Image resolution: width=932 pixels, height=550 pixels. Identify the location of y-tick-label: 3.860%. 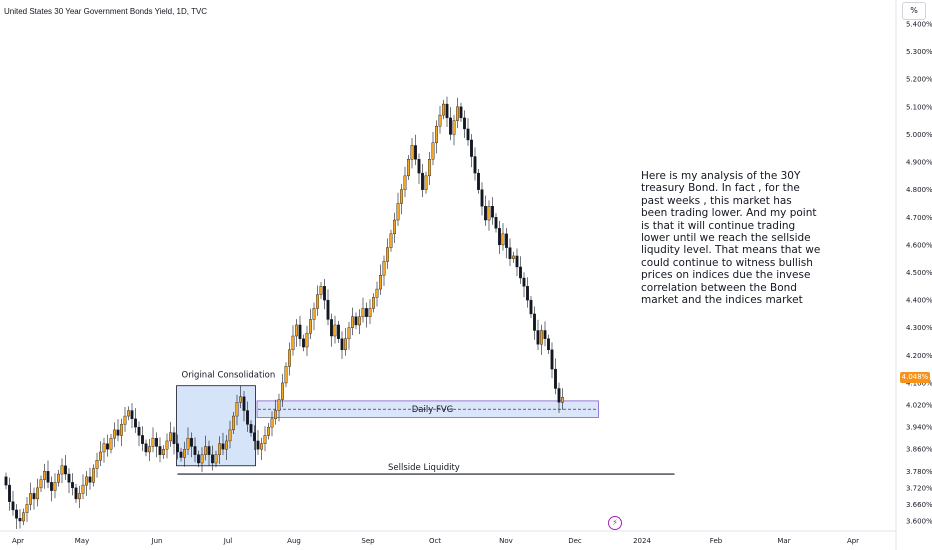
(919, 450).